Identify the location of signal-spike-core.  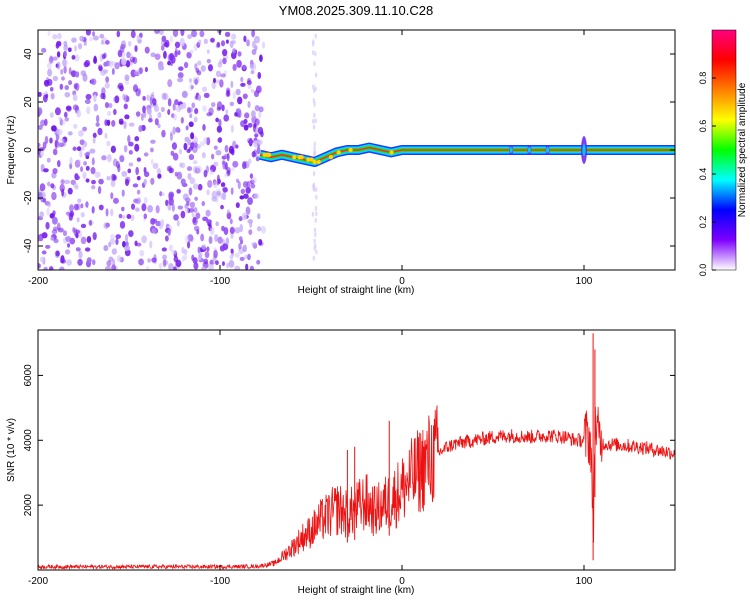
(511, 150).